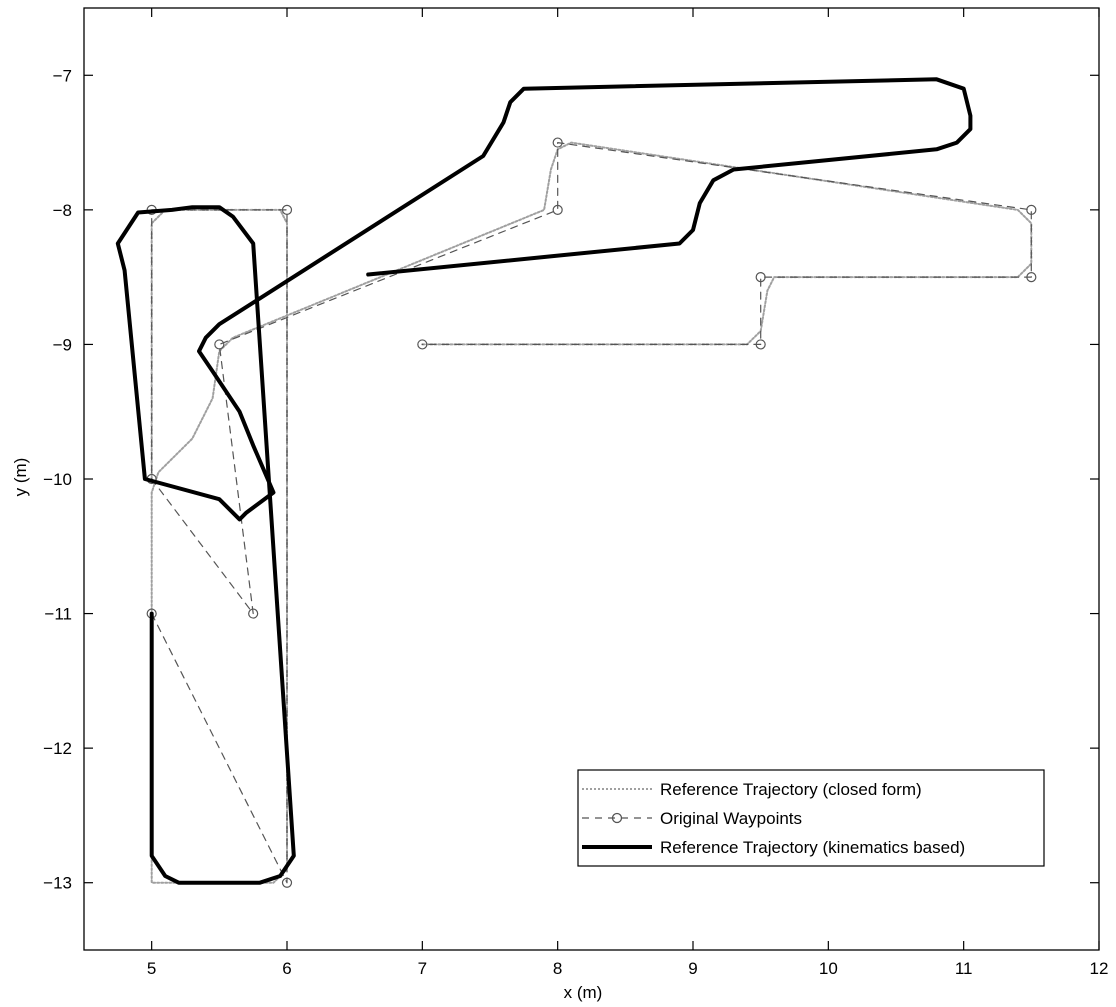  Describe the element at coordinates (422, 968) in the screenshot. I see `x-tick-label: 7` at that location.